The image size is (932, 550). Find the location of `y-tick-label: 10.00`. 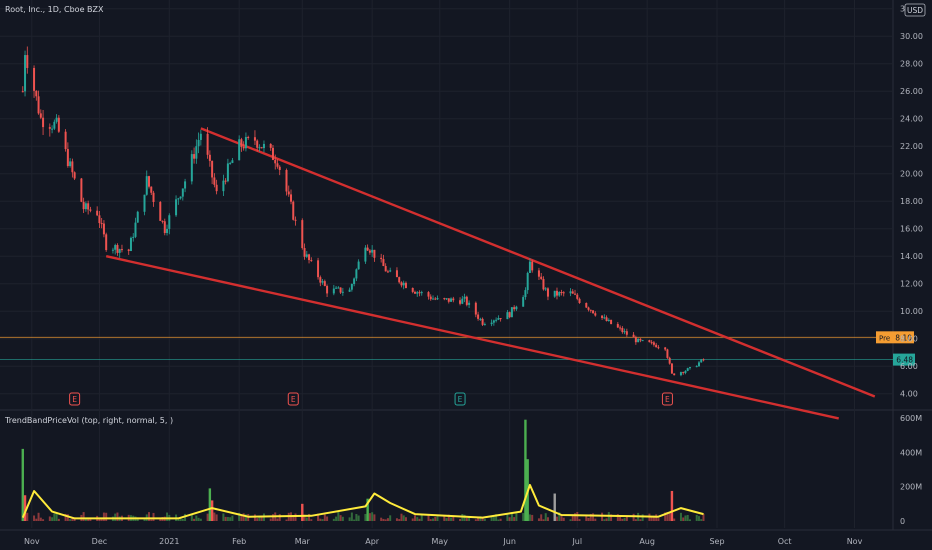

y-tick-label: 10.00 is located at coordinates (911, 311).